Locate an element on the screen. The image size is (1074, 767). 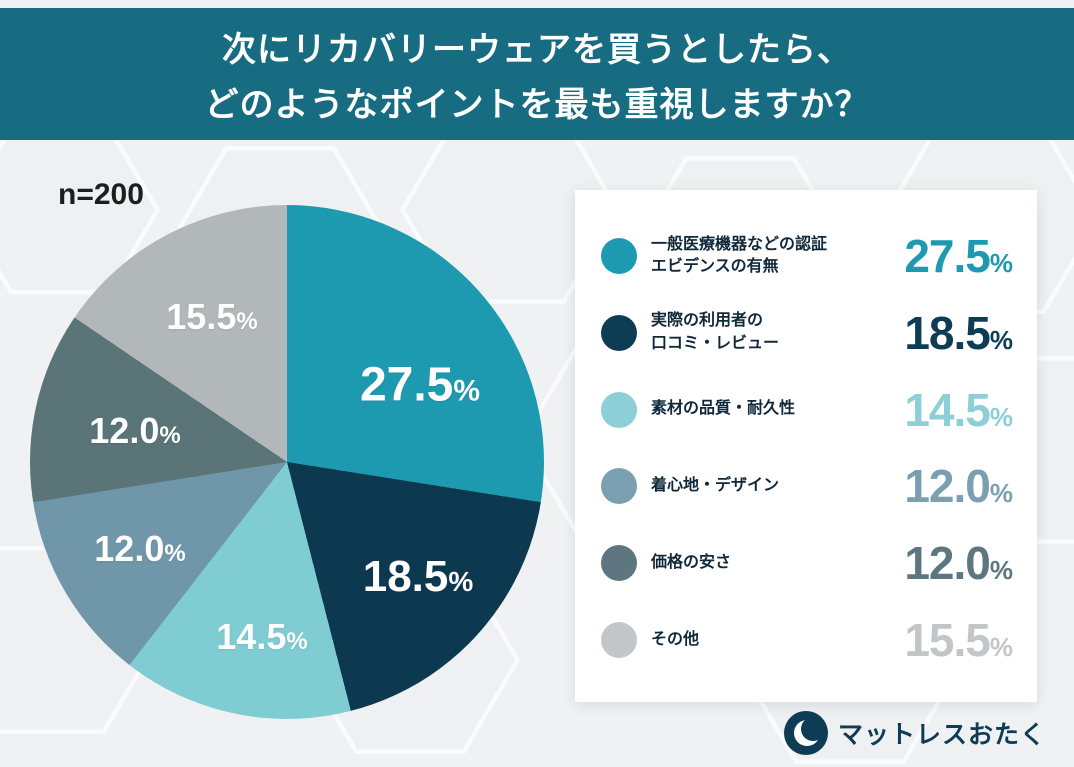
pie-slice-label-price: 12.0% is located at coordinates (134, 431).